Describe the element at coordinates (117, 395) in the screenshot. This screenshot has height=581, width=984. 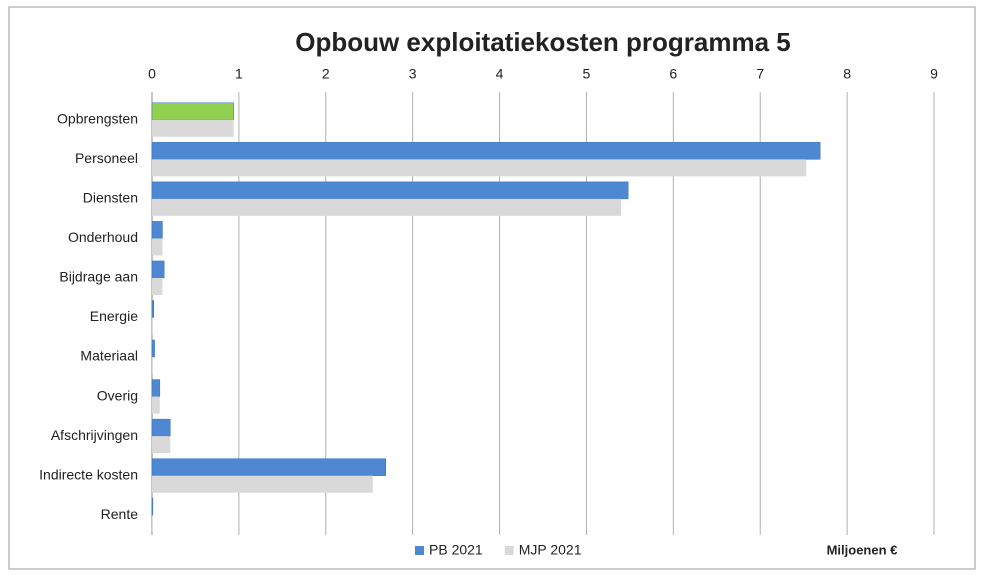
I see `y-tick-label: Overig` at that location.